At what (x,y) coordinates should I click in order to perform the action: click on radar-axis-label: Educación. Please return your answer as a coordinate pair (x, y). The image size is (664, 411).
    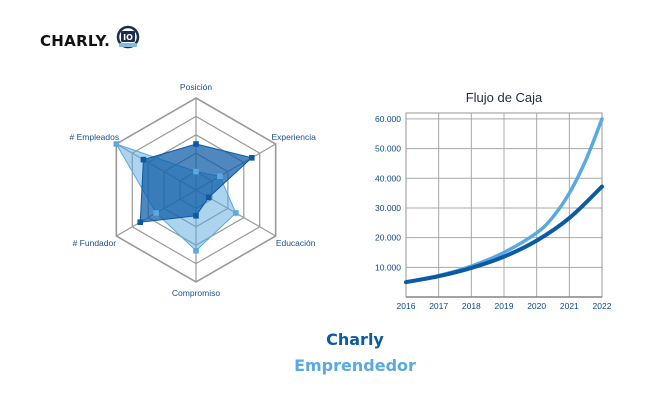
    Looking at the image, I should click on (296, 243).